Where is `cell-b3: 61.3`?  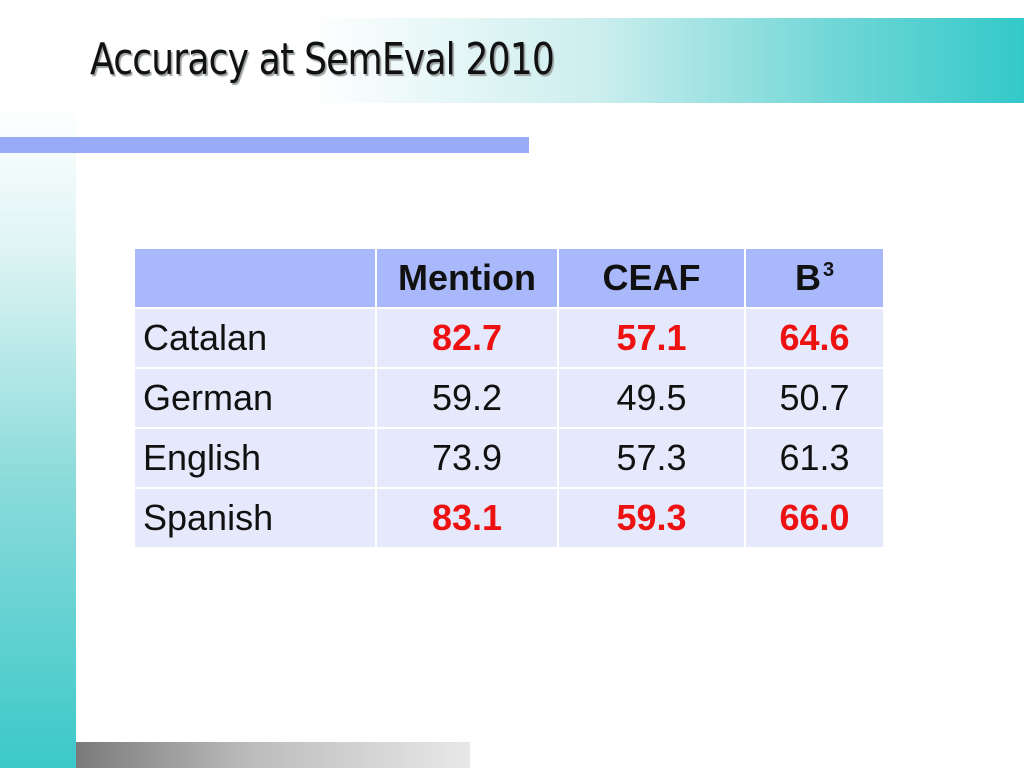 cell-b3: 61.3 is located at coordinates (814, 458).